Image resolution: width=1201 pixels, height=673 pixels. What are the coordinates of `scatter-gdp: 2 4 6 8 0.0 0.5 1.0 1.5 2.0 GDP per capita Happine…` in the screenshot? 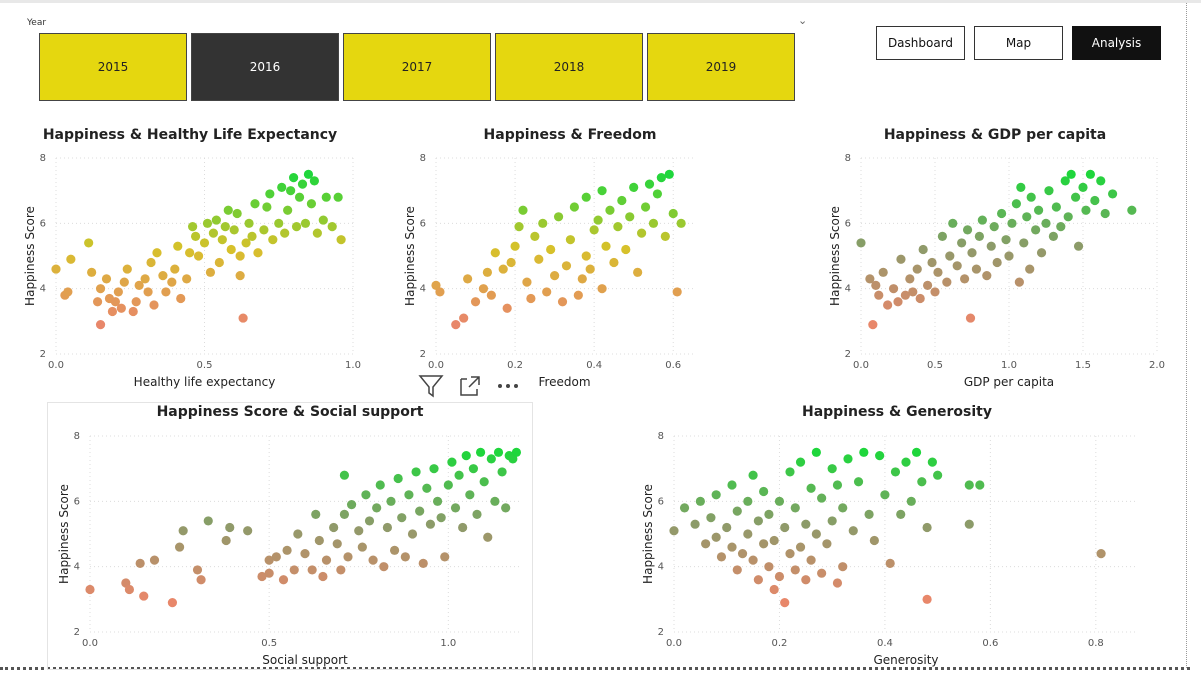 It's located at (996, 272).